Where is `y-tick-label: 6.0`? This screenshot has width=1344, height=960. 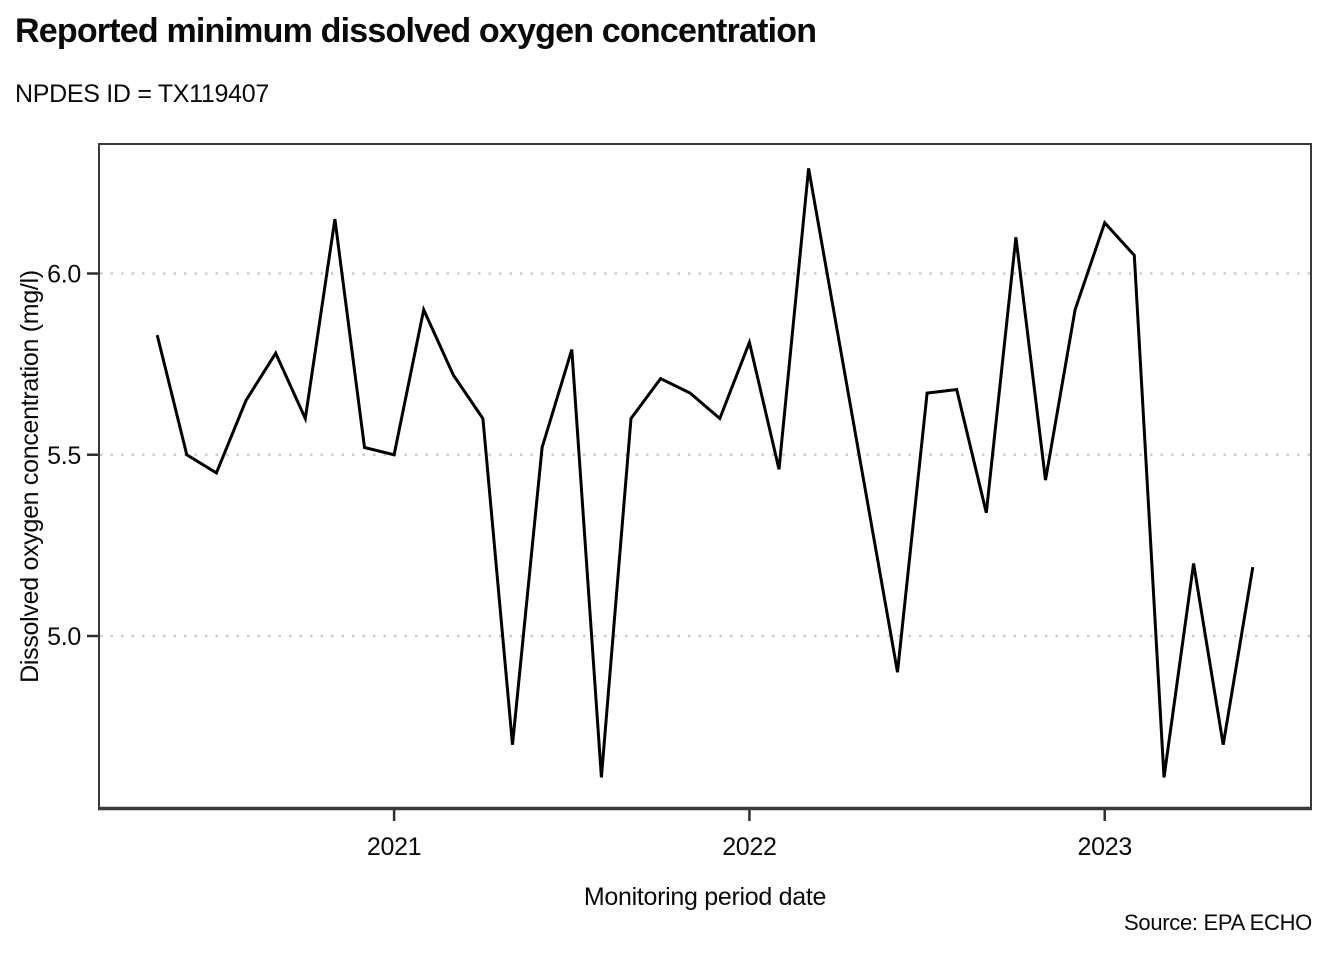 y-tick-label: 6.0 is located at coordinates (64, 275).